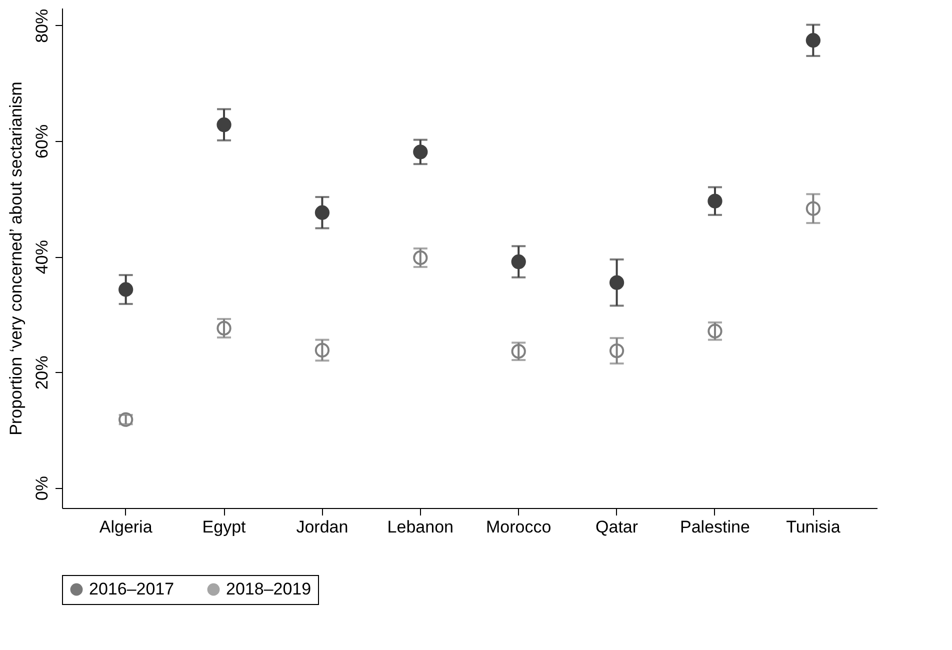 This screenshot has width=952, height=650. Describe the element at coordinates (126, 527) in the screenshot. I see `x-tick-label: Algeria` at that location.